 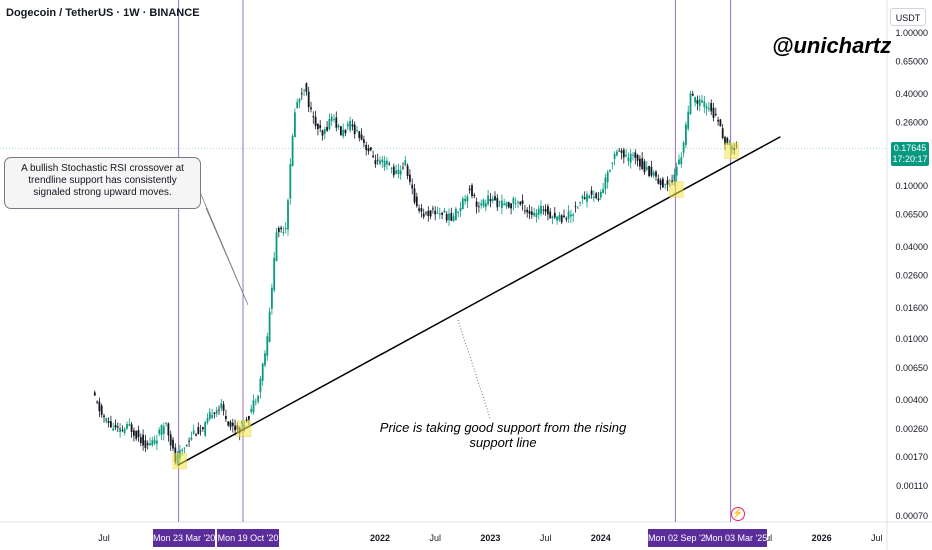 What do you see at coordinates (474, 369) in the screenshot?
I see `note-connector` at bounding box center [474, 369].